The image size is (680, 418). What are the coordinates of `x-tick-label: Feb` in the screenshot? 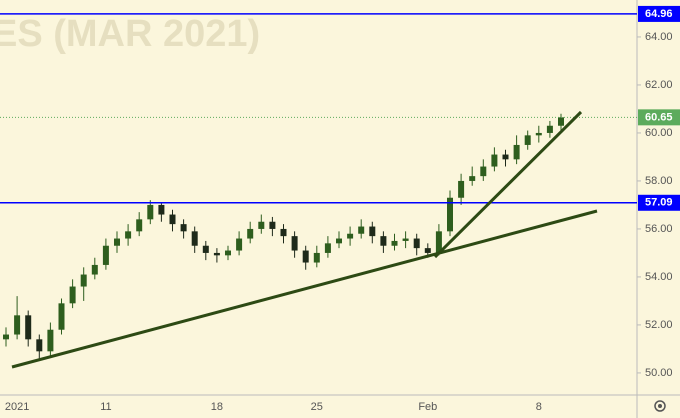 It's located at (427, 407).